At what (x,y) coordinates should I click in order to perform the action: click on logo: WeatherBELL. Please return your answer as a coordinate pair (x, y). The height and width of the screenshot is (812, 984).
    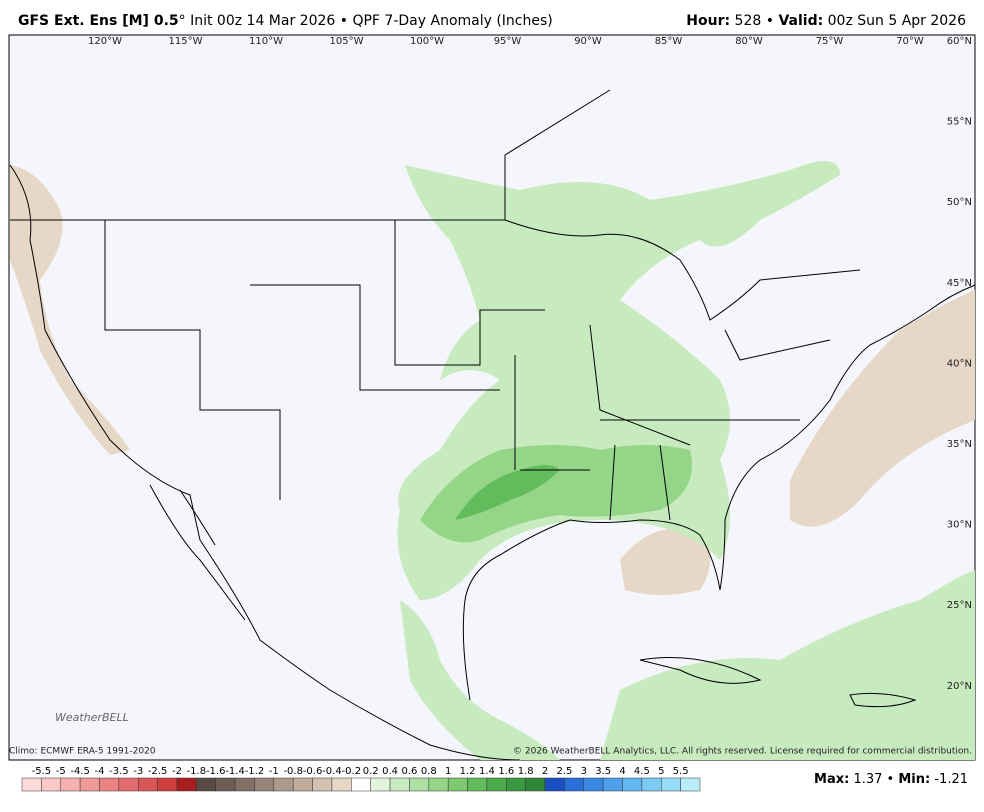
    Looking at the image, I should click on (92, 717).